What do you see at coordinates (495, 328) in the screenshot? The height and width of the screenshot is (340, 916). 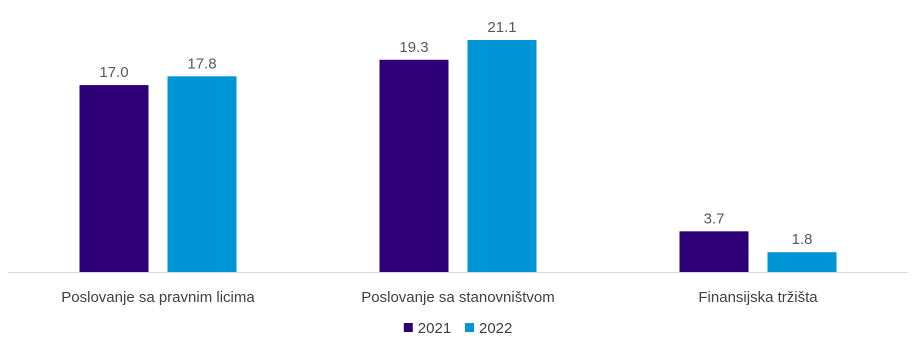 I see `legend-label-2022: 2022` at bounding box center [495, 328].